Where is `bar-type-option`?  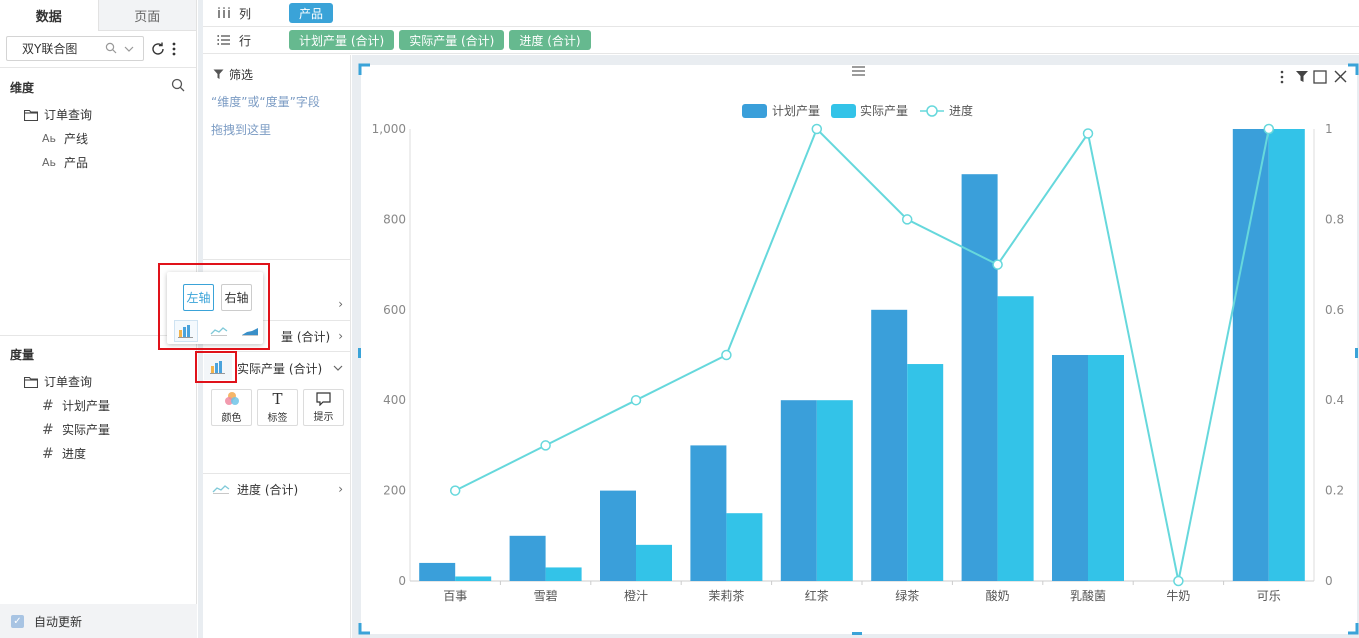
bar-type-option is located at coordinates (186, 331).